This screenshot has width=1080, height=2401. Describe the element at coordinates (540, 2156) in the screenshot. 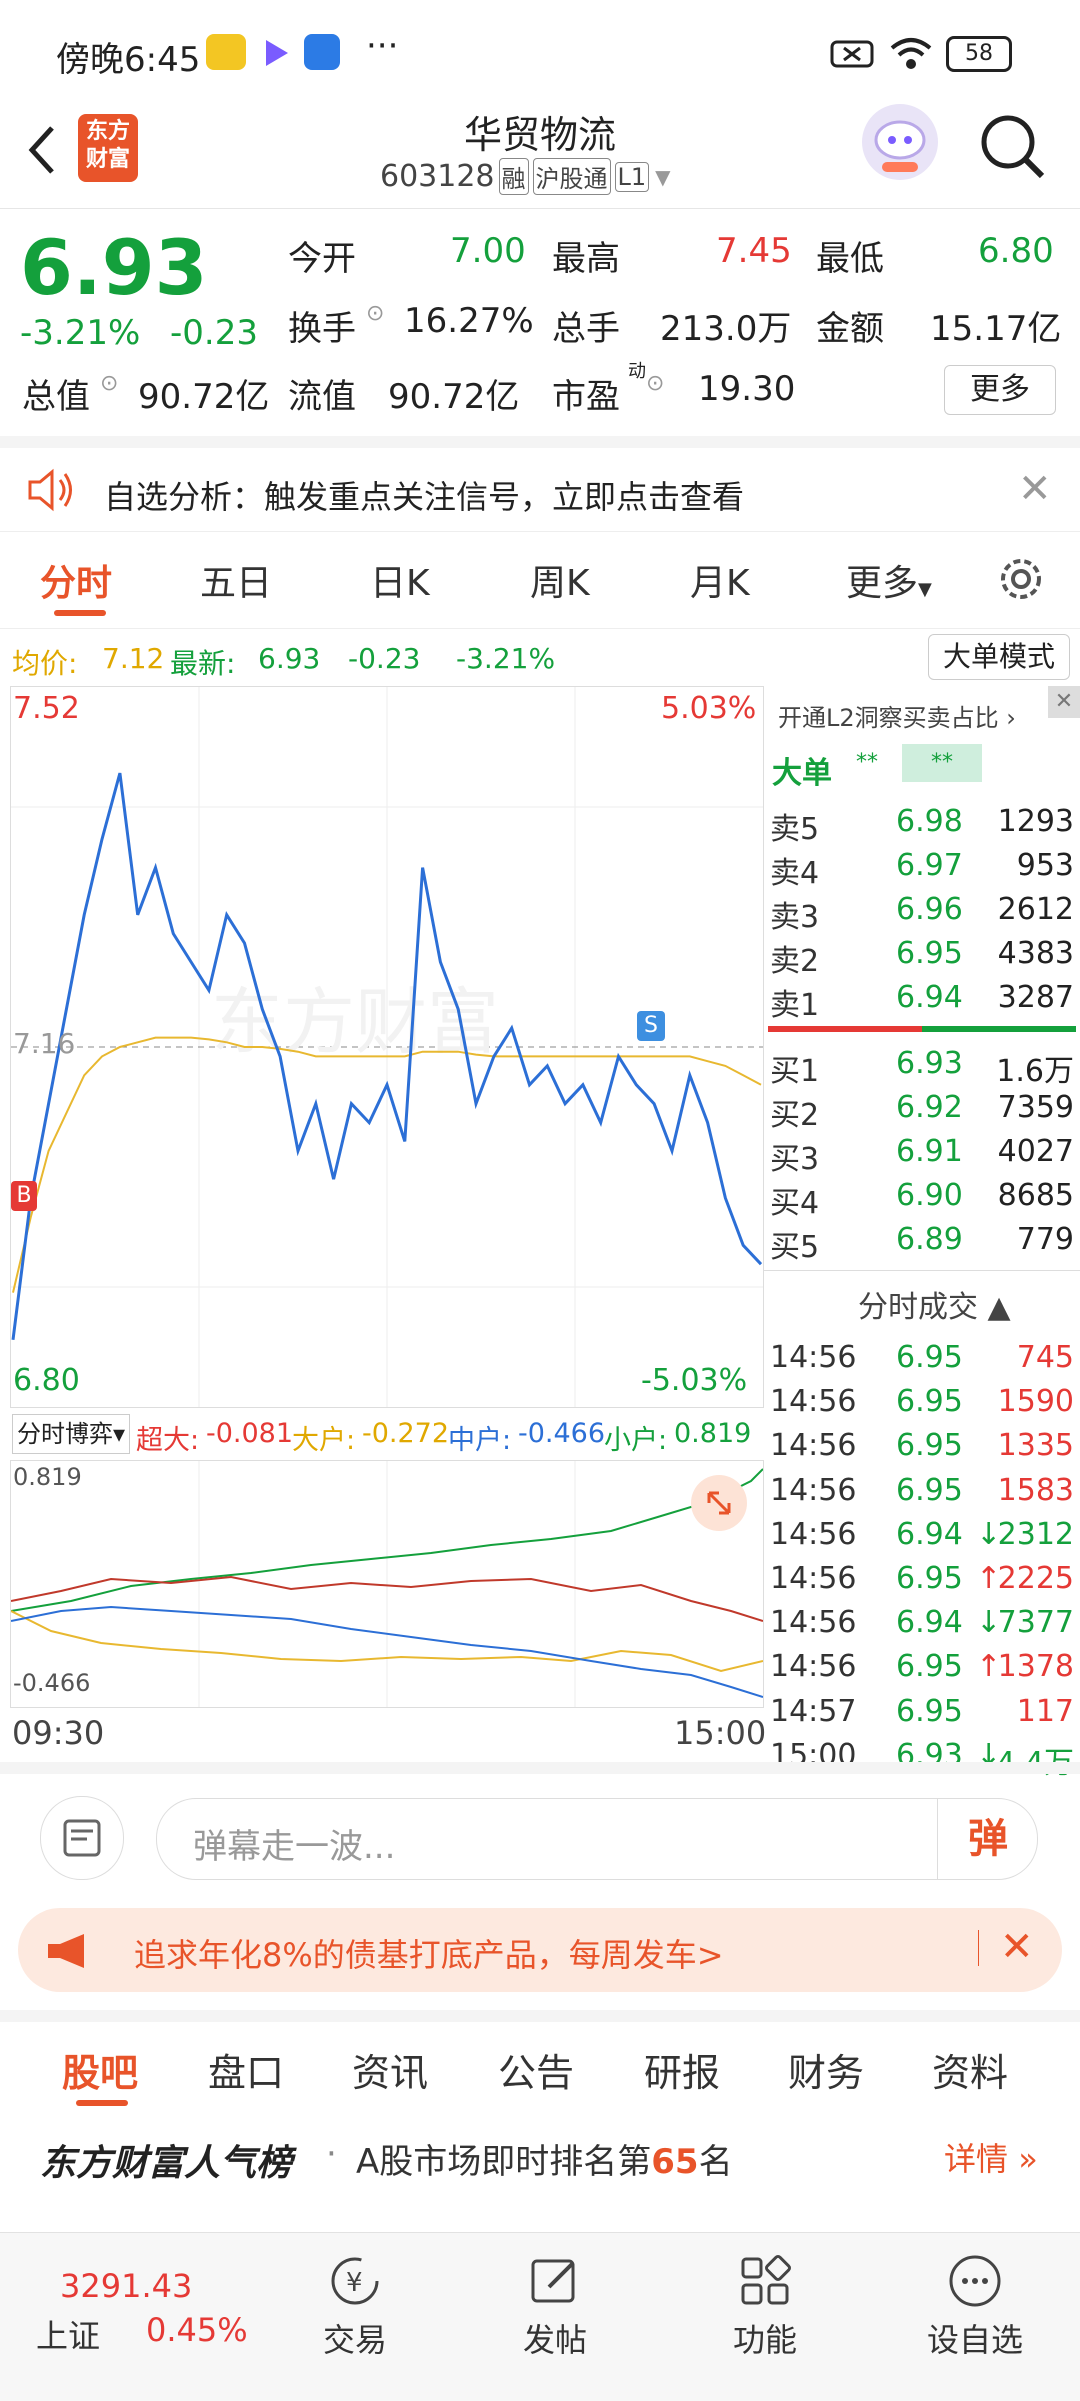

I see `popularity-rank: 东方财富人气榜 · A股市场即时排名第65名 详情 »` at that location.